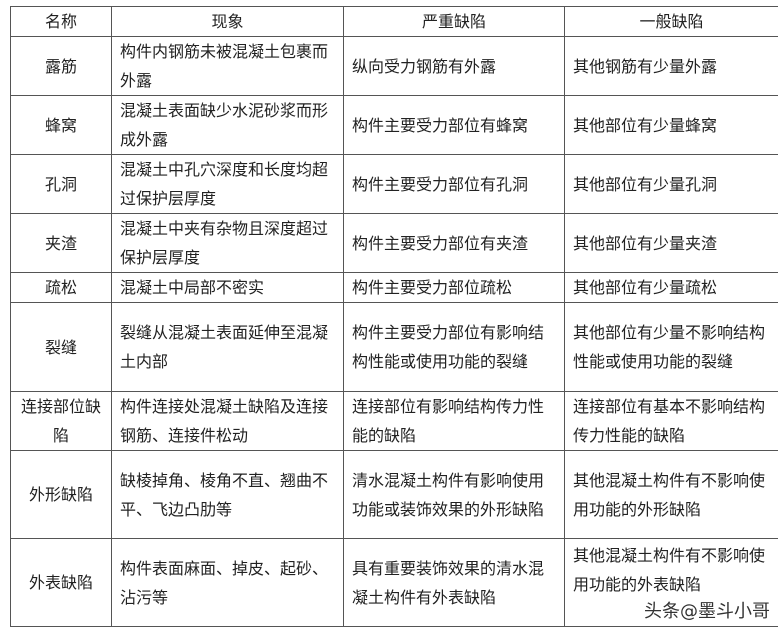  Describe the element at coordinates (424, 66) in the screenshot. I see `cell-text: 纵向受力钢筋有外露` at that location.